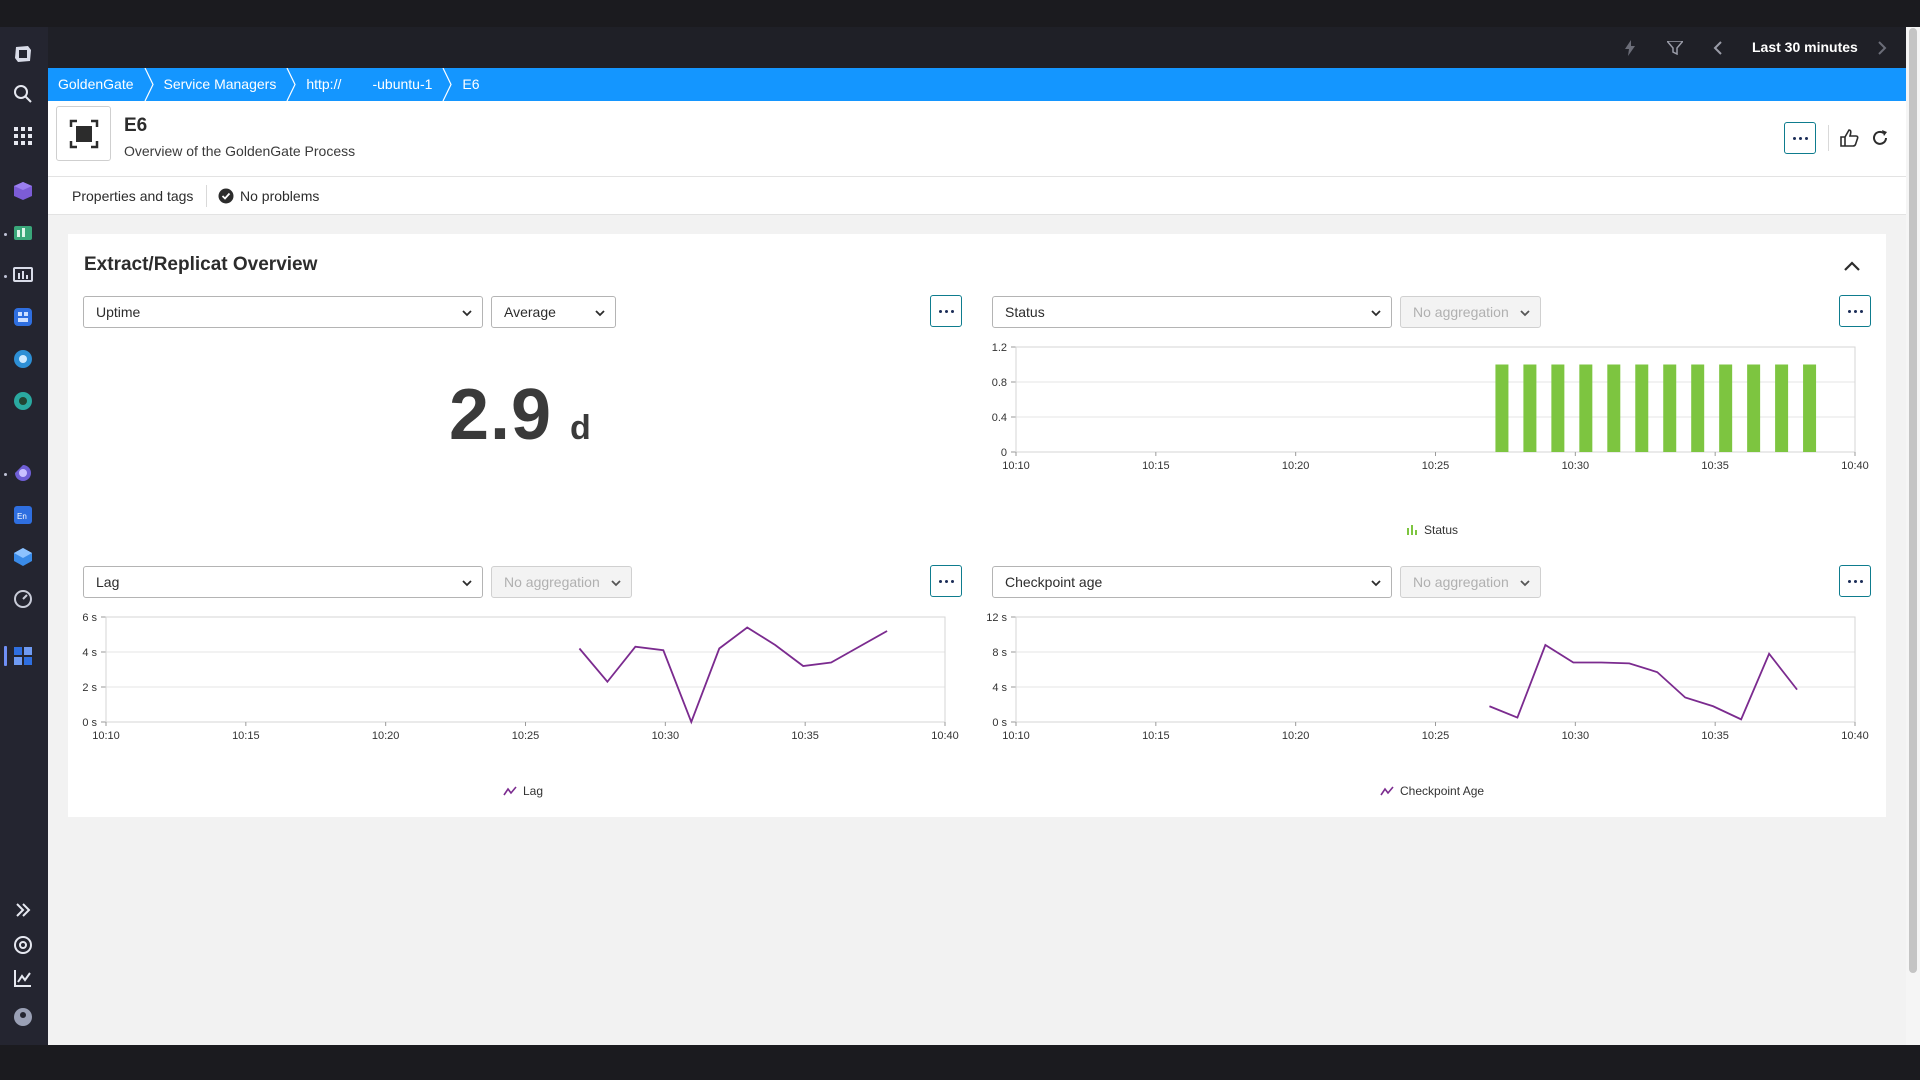 This screenshot has width=1920, height=1080. Describe the element at coordinates (23, 54) in the screenshot. I see `dynatrace-logo-icon` at that location.